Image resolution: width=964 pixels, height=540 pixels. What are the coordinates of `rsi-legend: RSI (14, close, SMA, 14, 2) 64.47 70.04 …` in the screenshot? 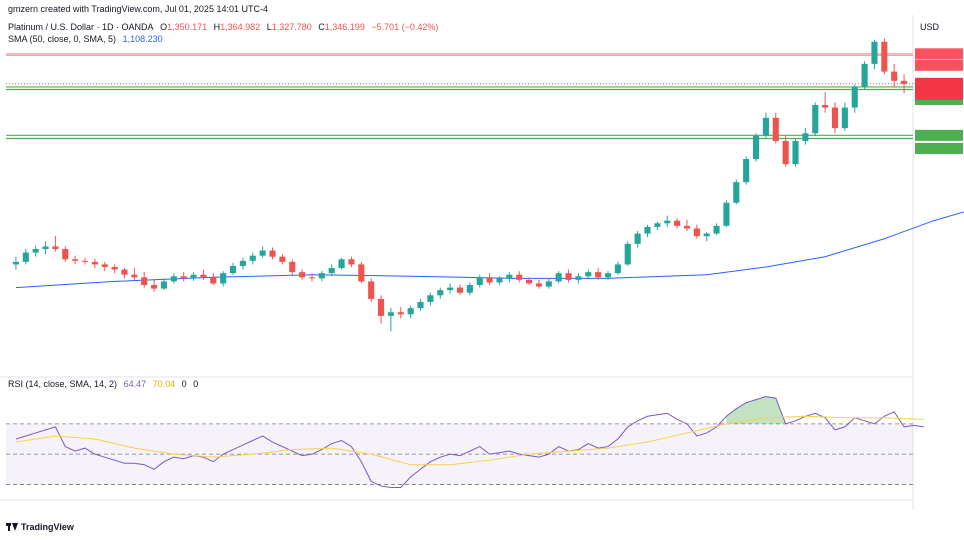 It's located at (105, 384).